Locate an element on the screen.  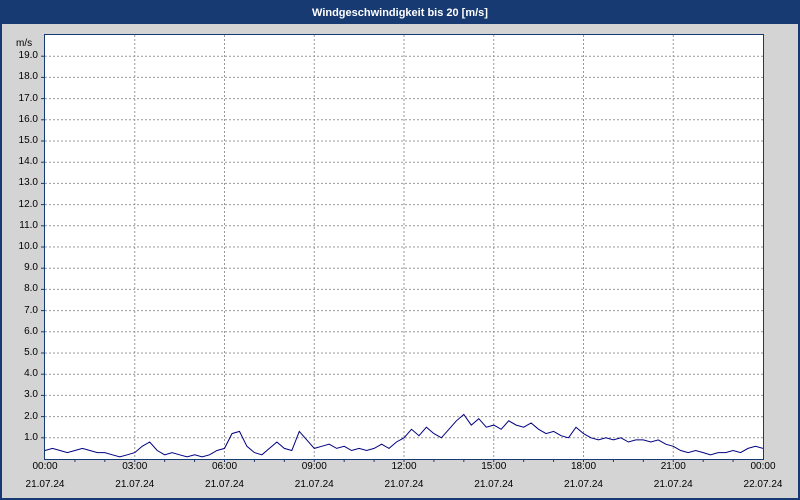
y-tick-label: 1.0 is located at coordinates (31, 437).